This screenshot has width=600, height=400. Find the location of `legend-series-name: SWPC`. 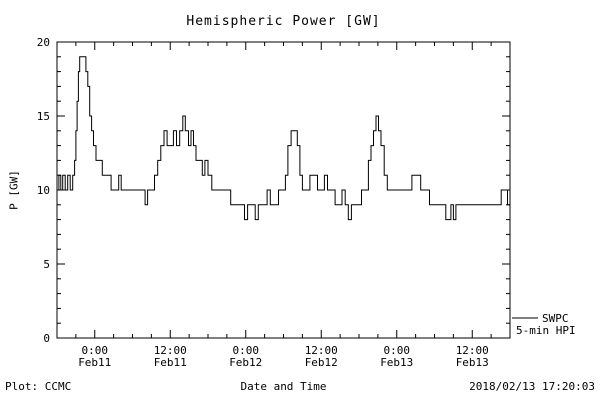

legend-series-name: SWPC is located at coordinates (555, 318).